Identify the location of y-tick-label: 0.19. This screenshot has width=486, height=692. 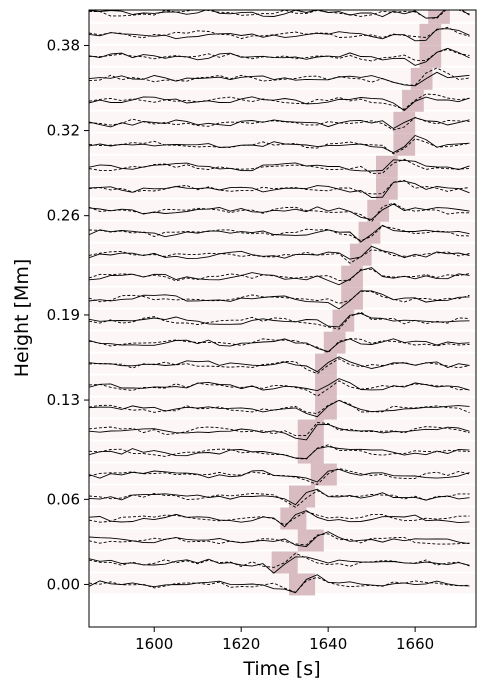
(63, 315).